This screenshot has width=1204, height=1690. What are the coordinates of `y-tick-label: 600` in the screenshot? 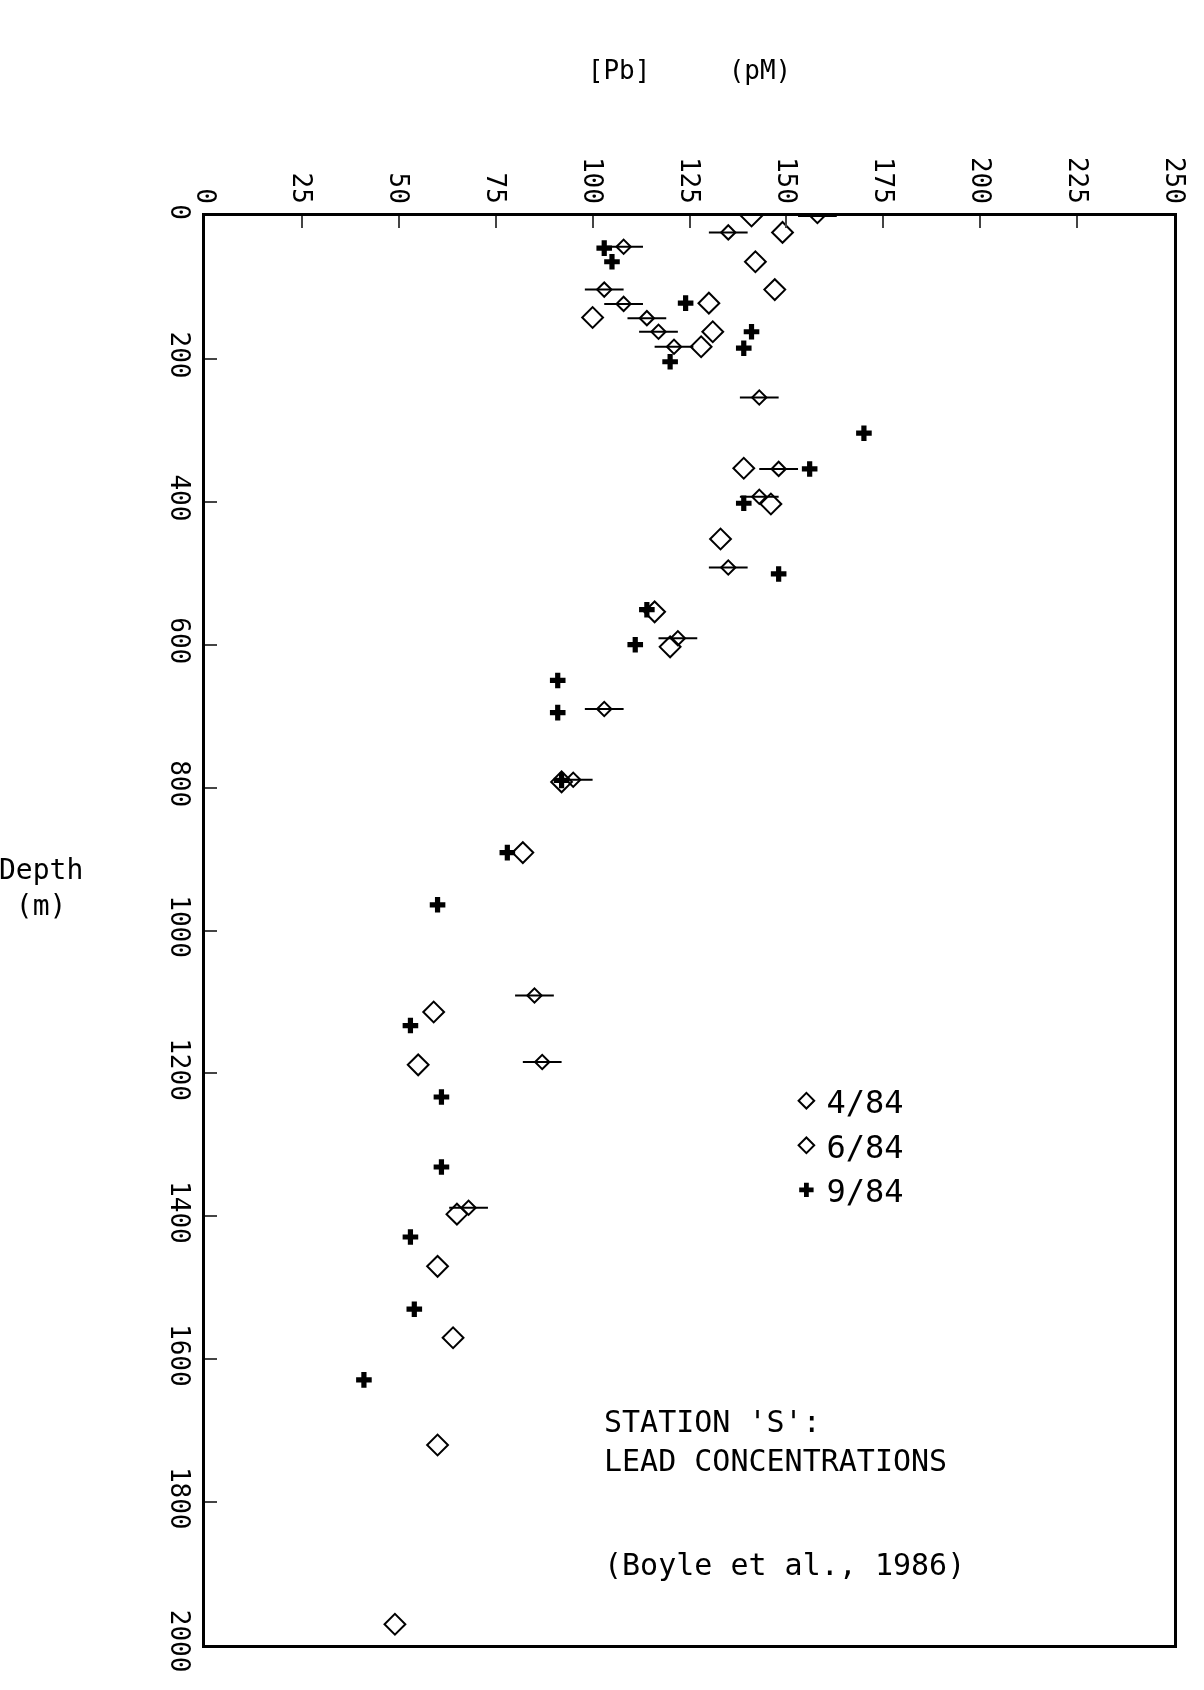 It's located at (179, 641).